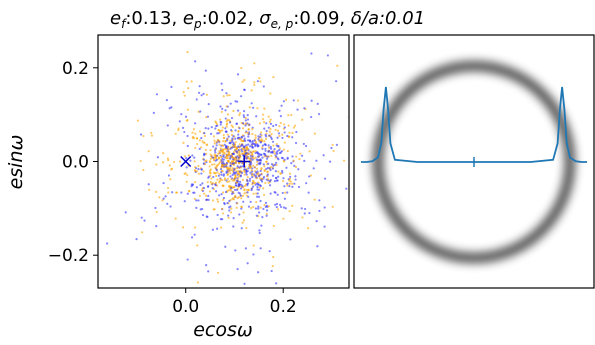 This screenshot has height=345, width=595. Describe the element at coordinates (68, 256) in the screenshot. I see `y-tick-label: −0.2` at that location.